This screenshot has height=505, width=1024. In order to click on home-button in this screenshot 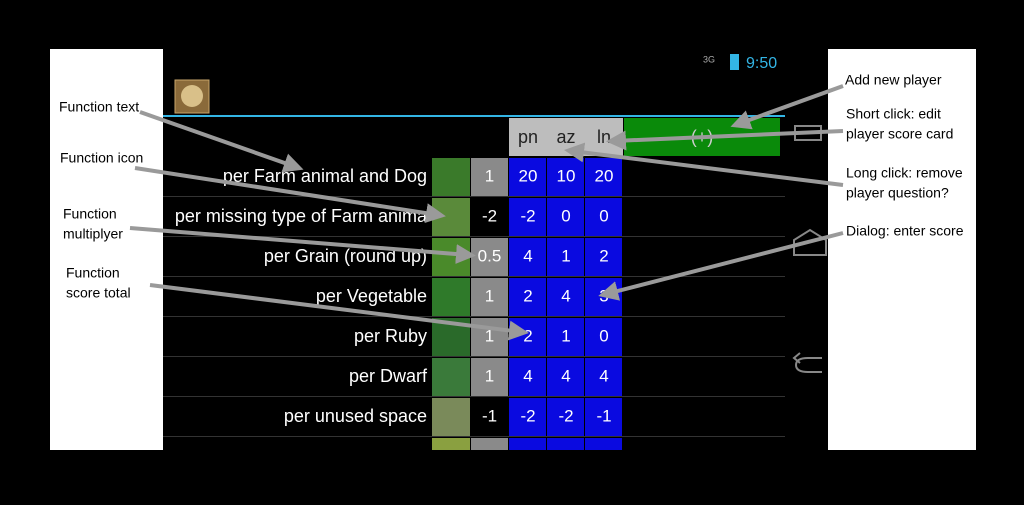, I will do `click(810, 242)`.